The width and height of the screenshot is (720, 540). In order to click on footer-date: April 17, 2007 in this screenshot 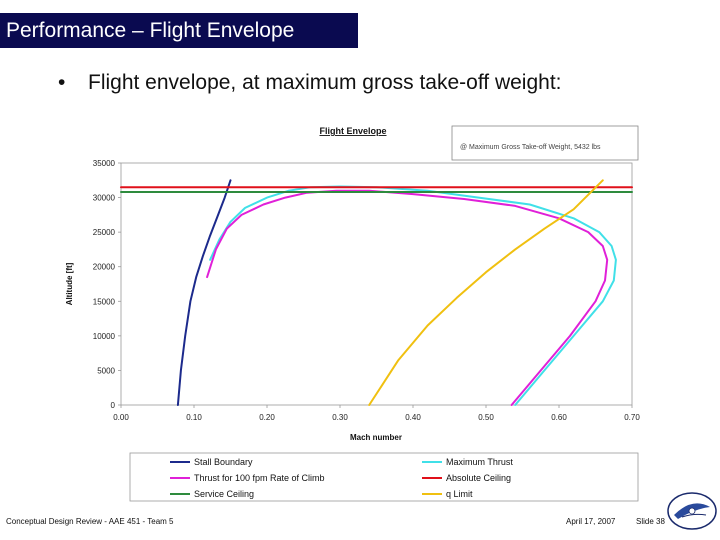, I will do `click(591, 521)`.